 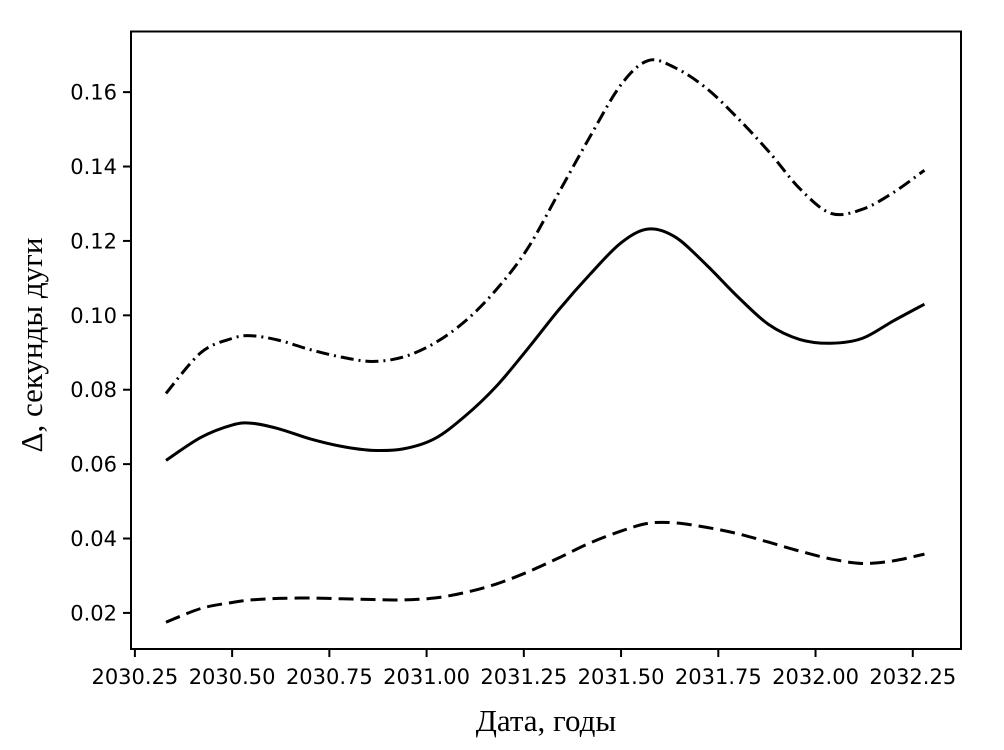 I want to click on y-tick-label: 0.16, so click(x=93, y=93).